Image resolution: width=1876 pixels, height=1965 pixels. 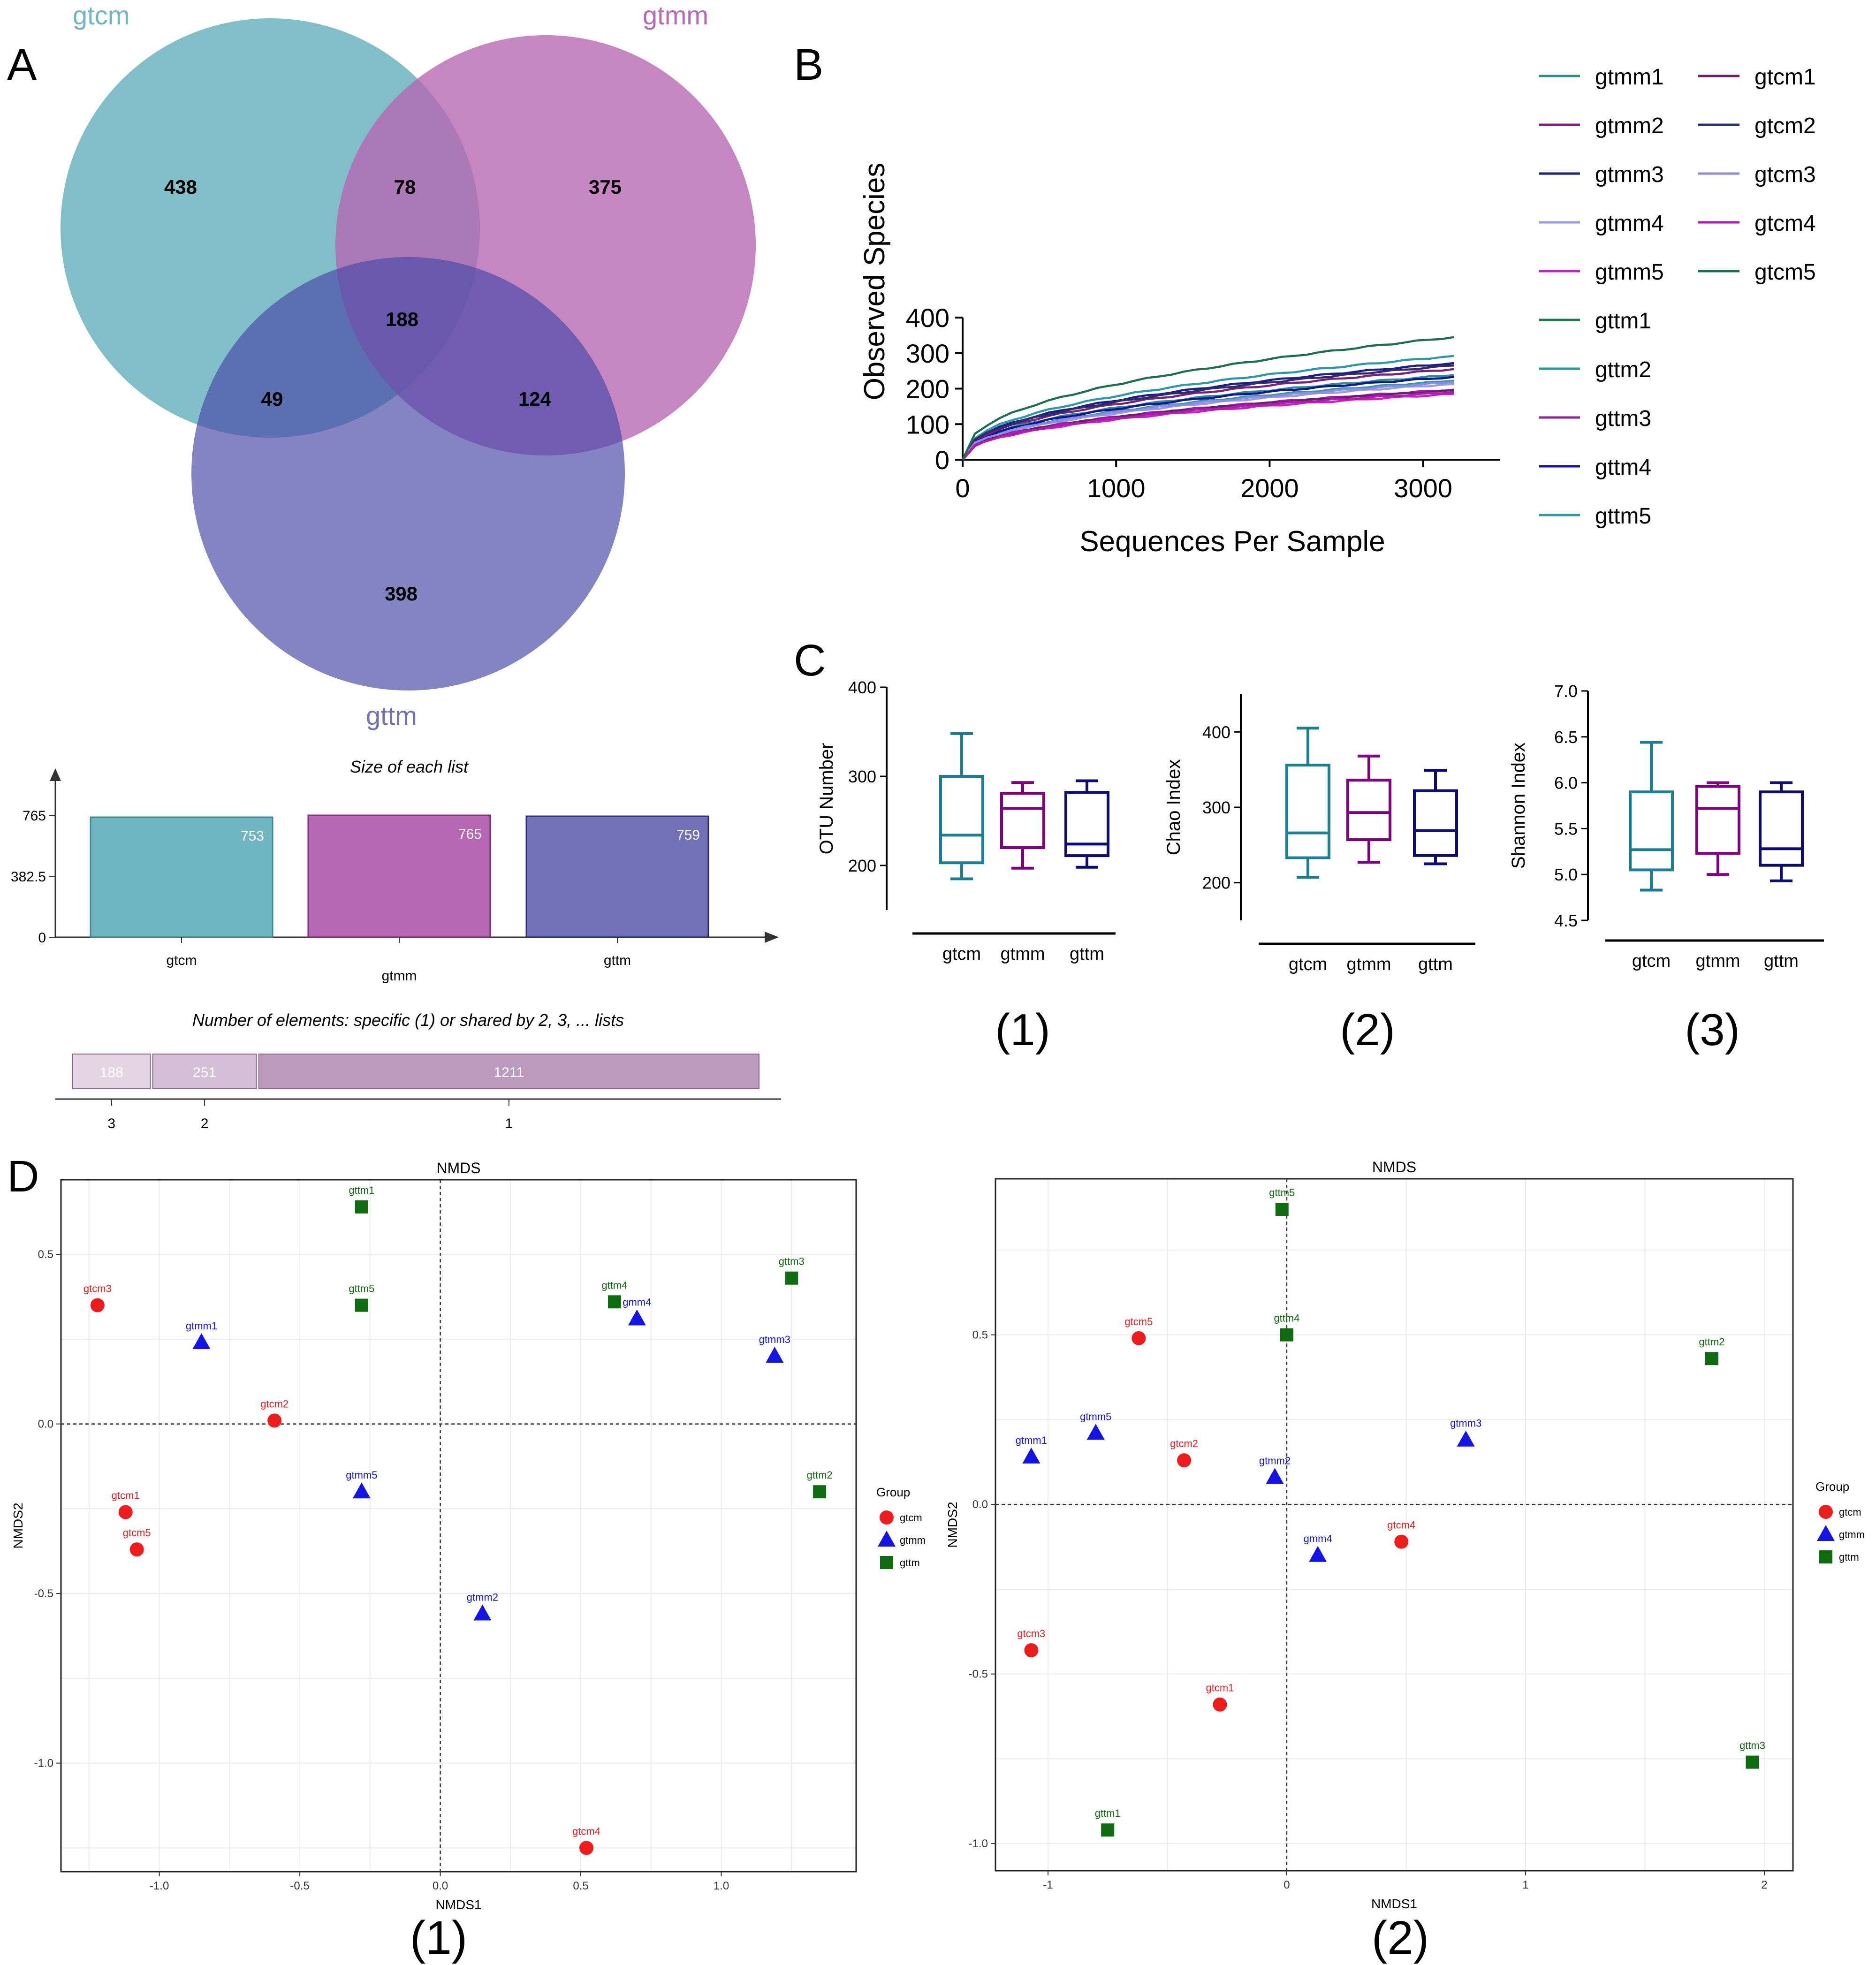 What do you see at coordinates (272, 399) in the screenshot?
I see `venn-count-gtcm-gttm: 49` at bounding box center [272, 399].